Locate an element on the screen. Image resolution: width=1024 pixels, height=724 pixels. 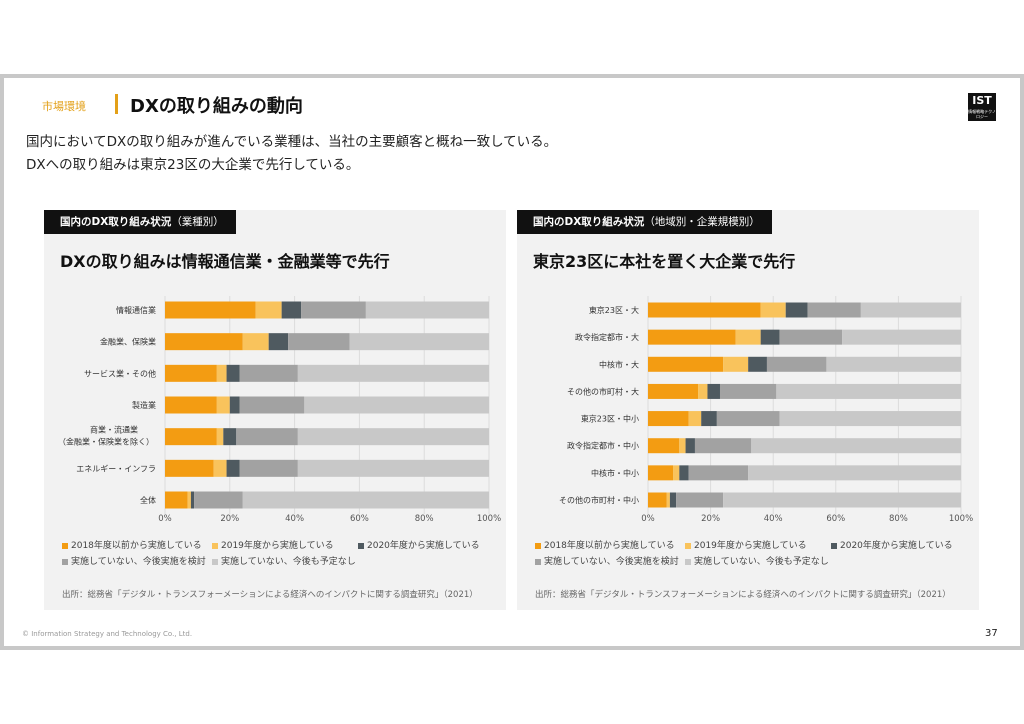
legend-label: 実施していない、今後も予定なし is located at coordinates (288, 562).